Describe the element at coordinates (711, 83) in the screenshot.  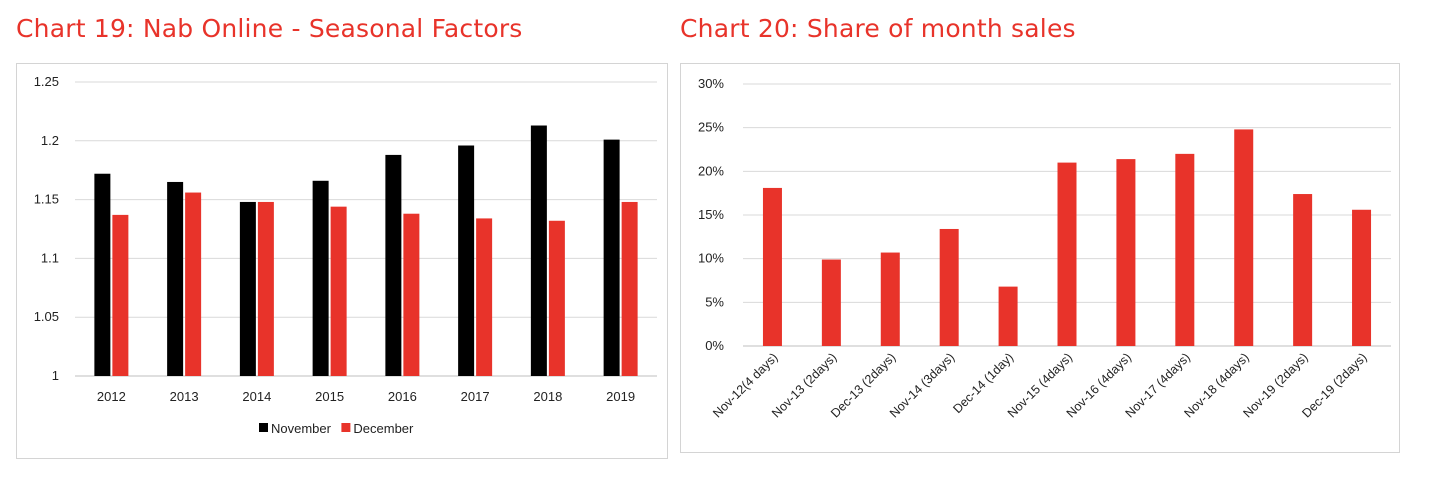
I see `y-tick-label: 30%` at that location.